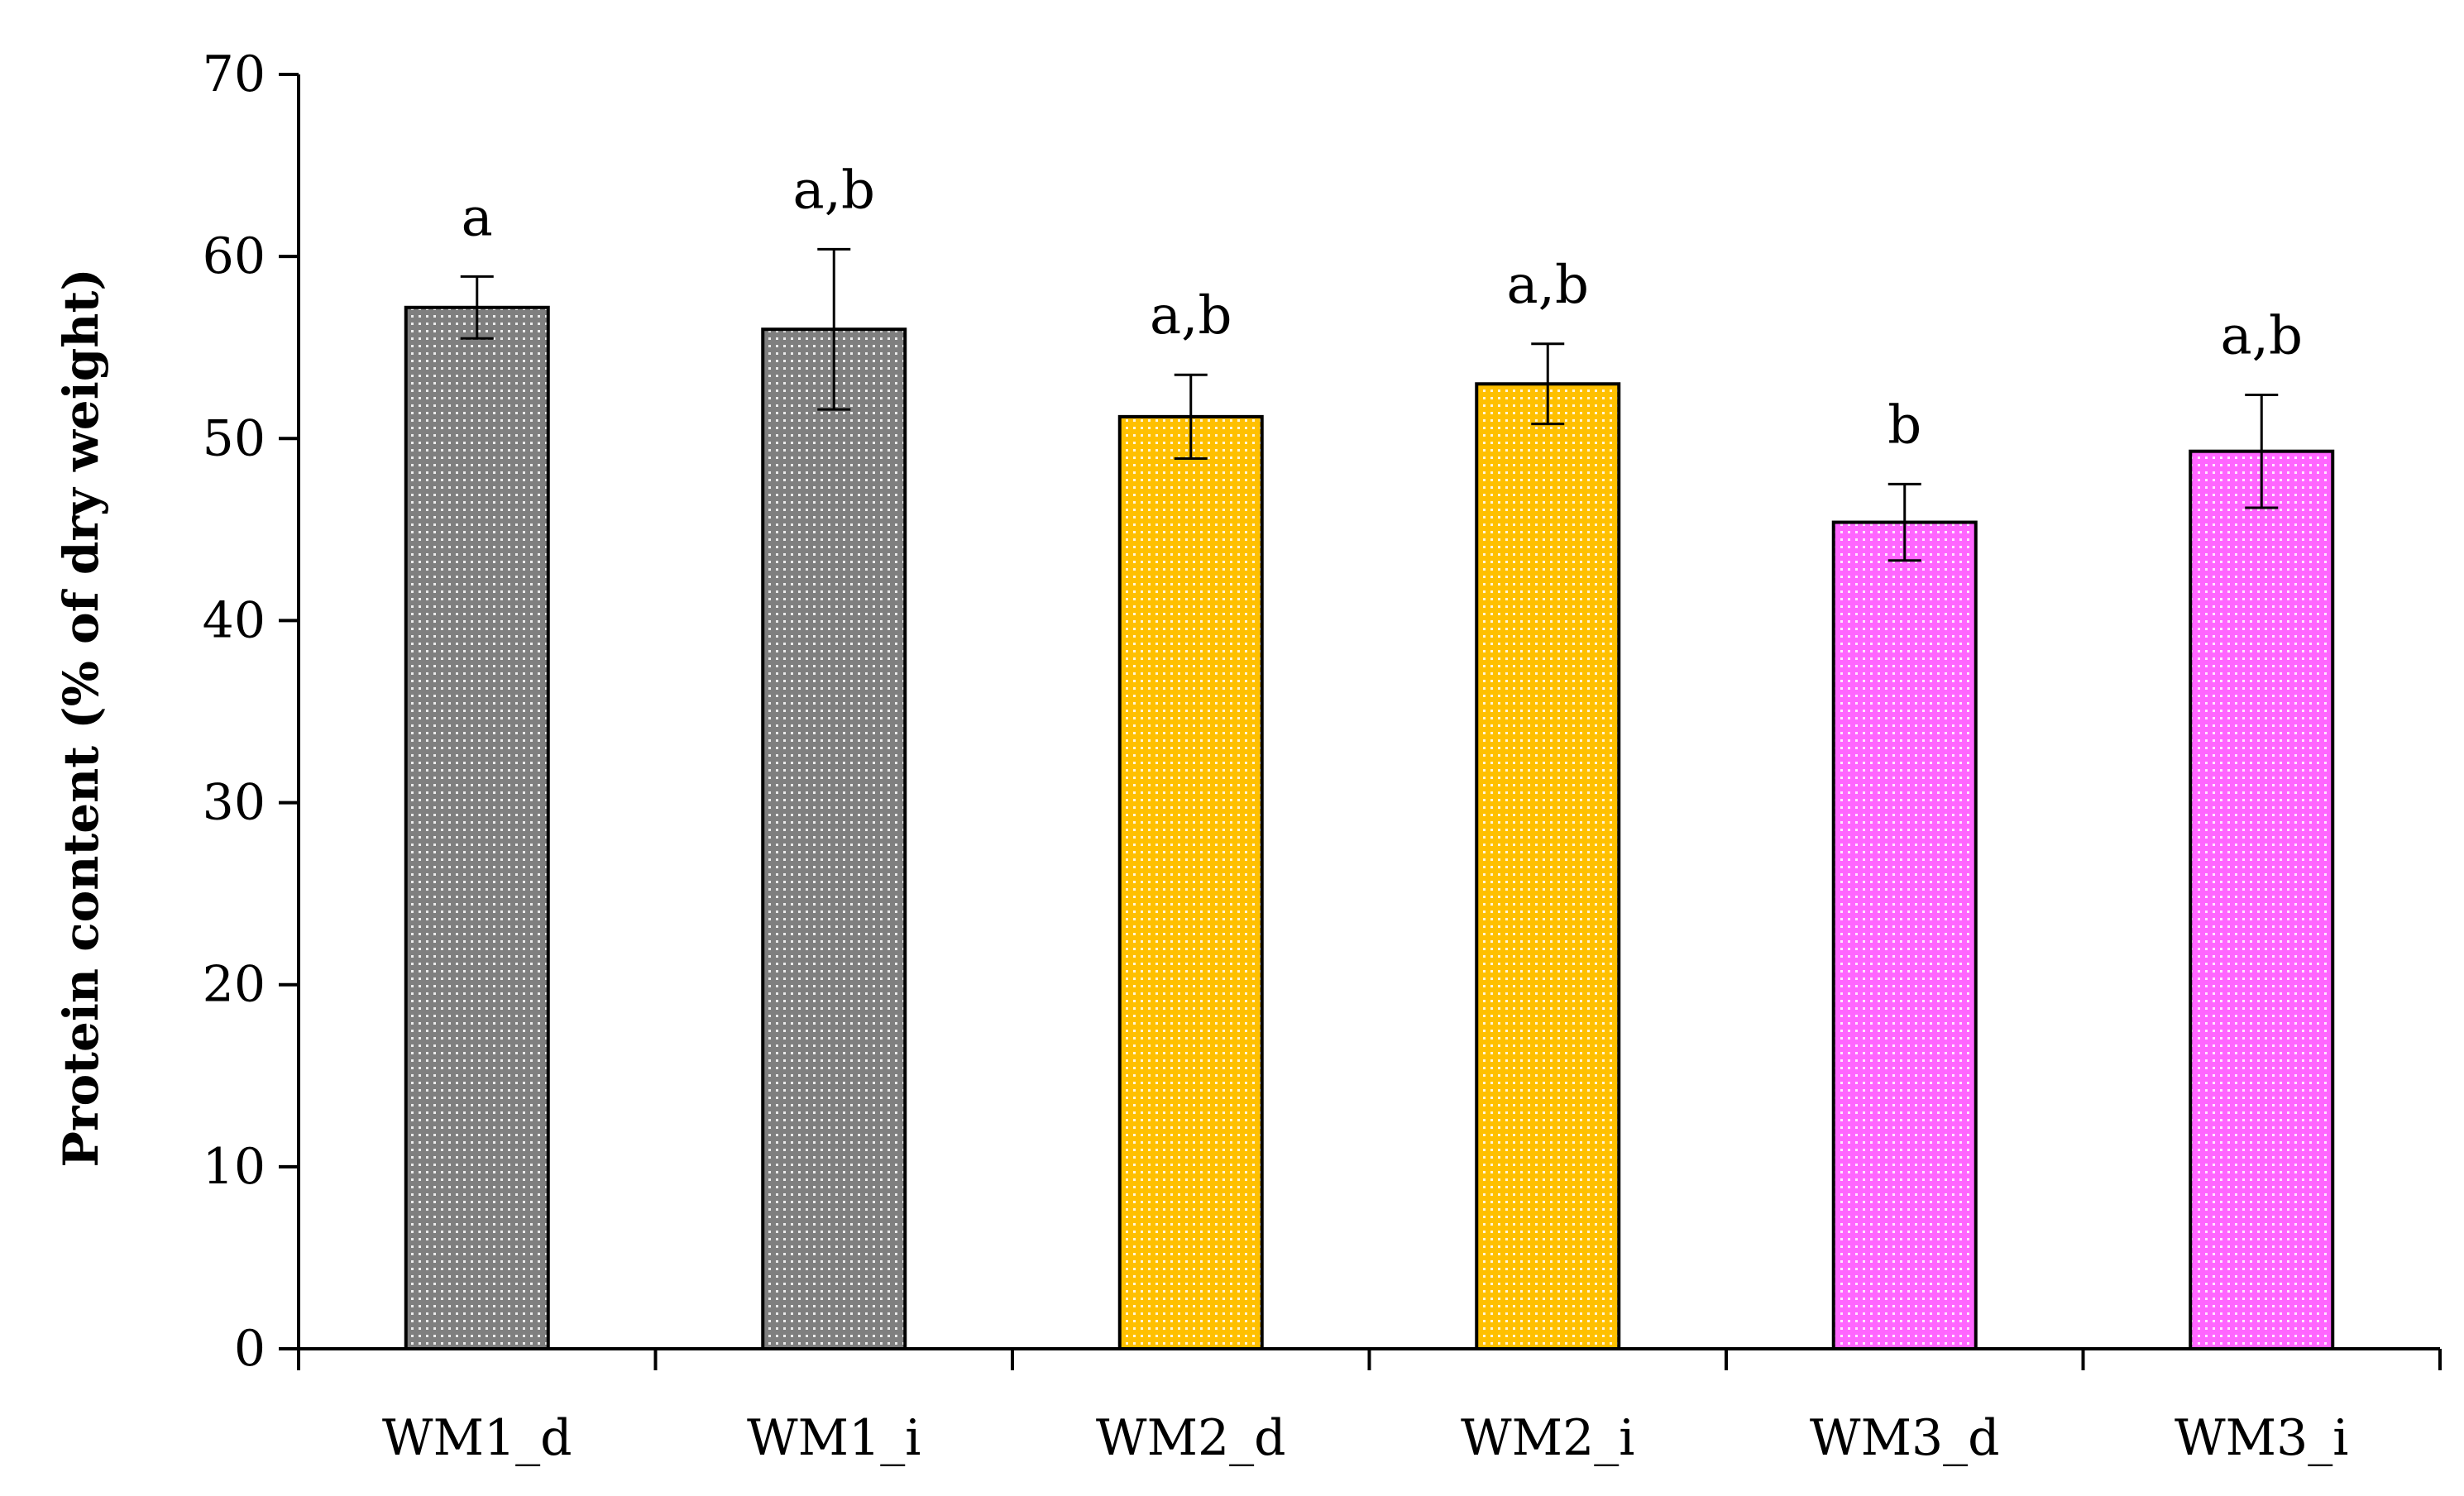 The image size is (2464, 1496). I want to click on significance-label-WM3_d: b, so click(1904, 425).